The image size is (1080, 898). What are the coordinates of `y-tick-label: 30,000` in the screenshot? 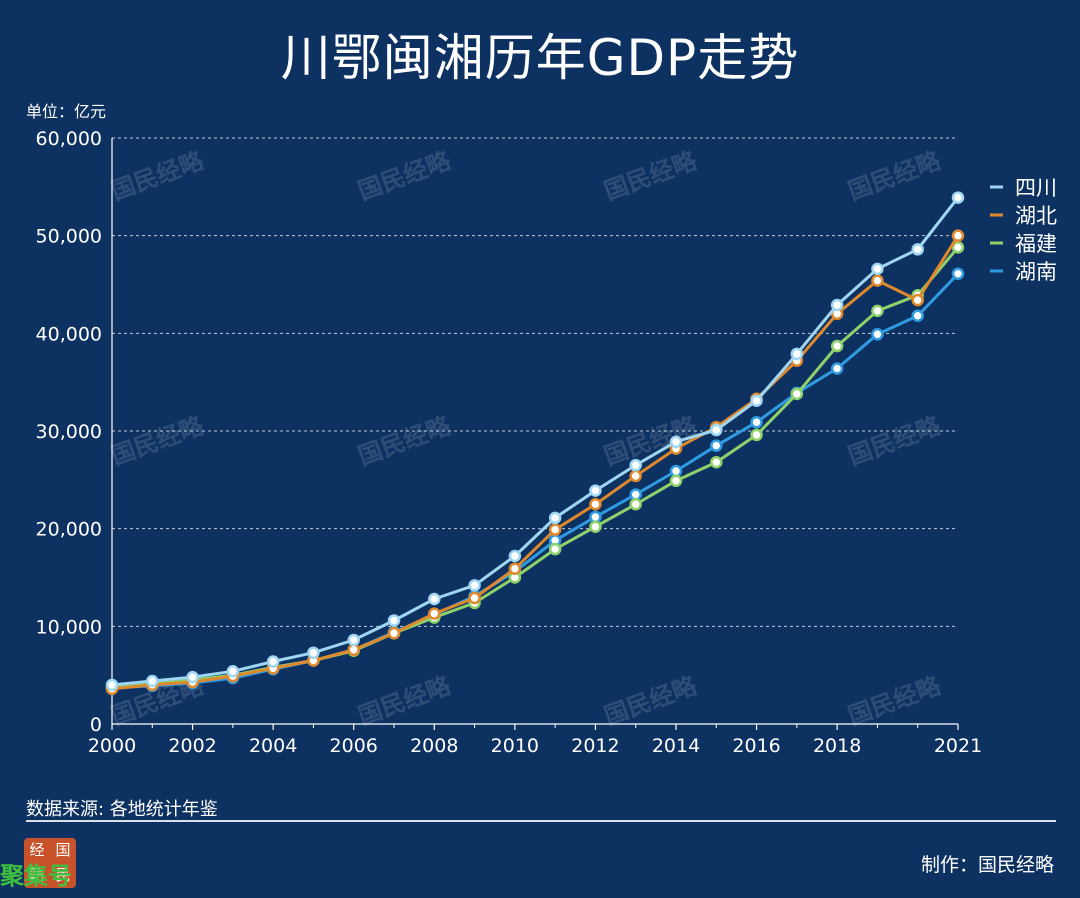 It's located at (69, 432).